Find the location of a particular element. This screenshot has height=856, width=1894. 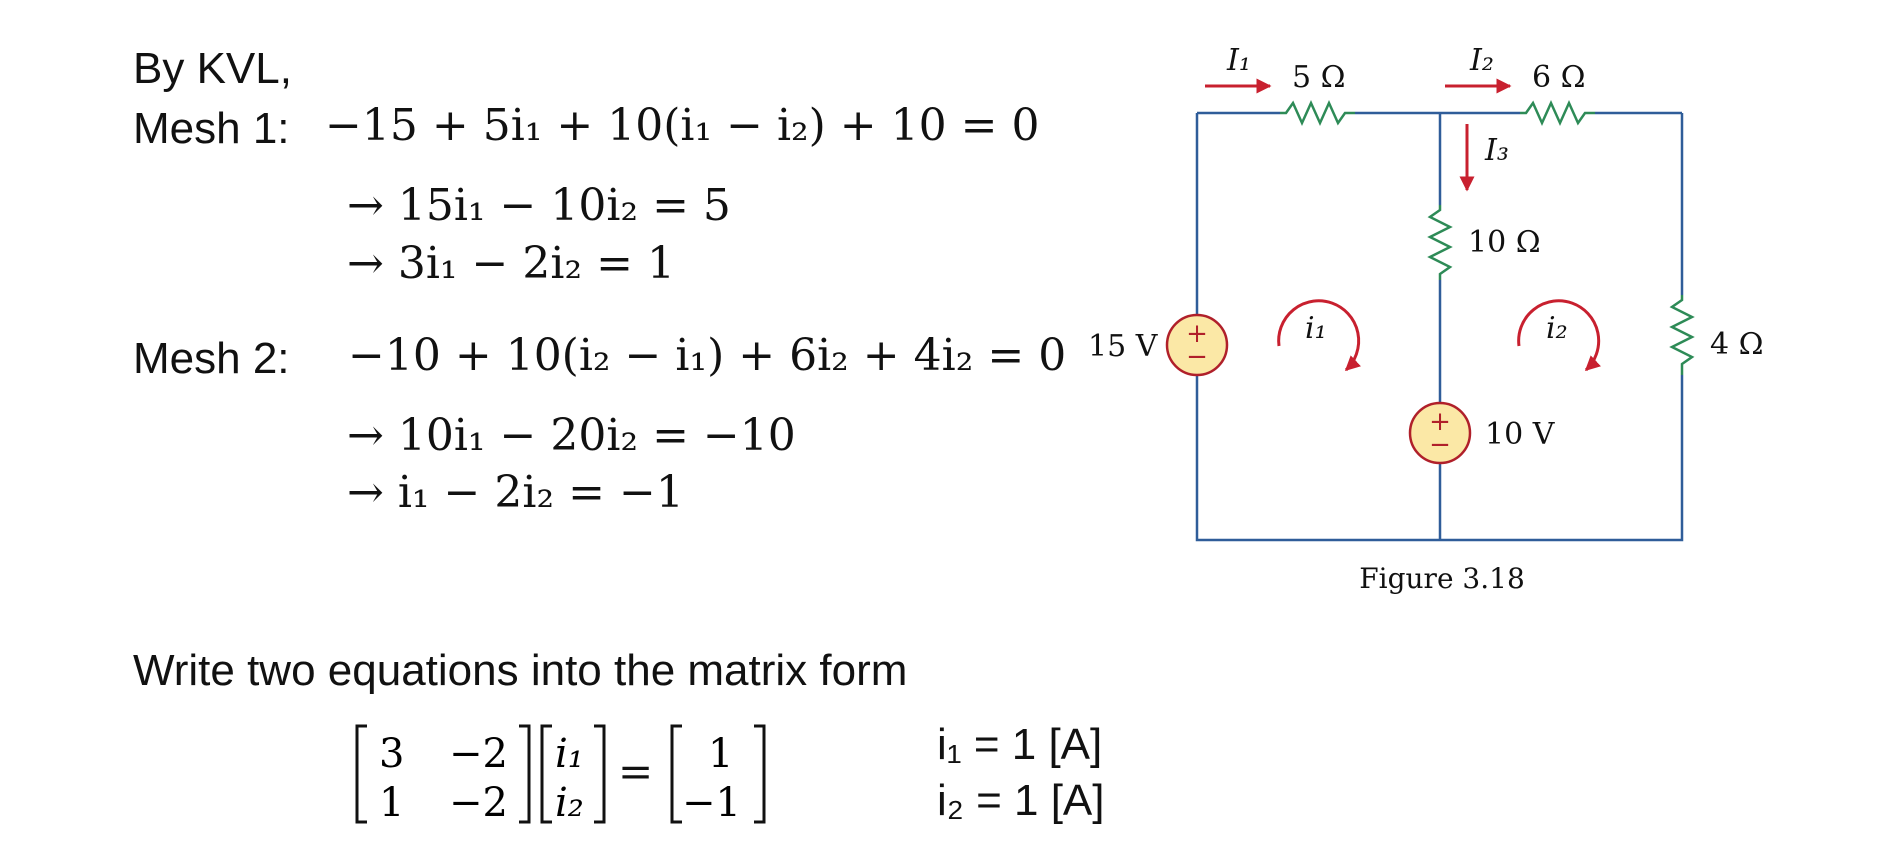

coeff-right-bracket is located at coordinates (525, 774).